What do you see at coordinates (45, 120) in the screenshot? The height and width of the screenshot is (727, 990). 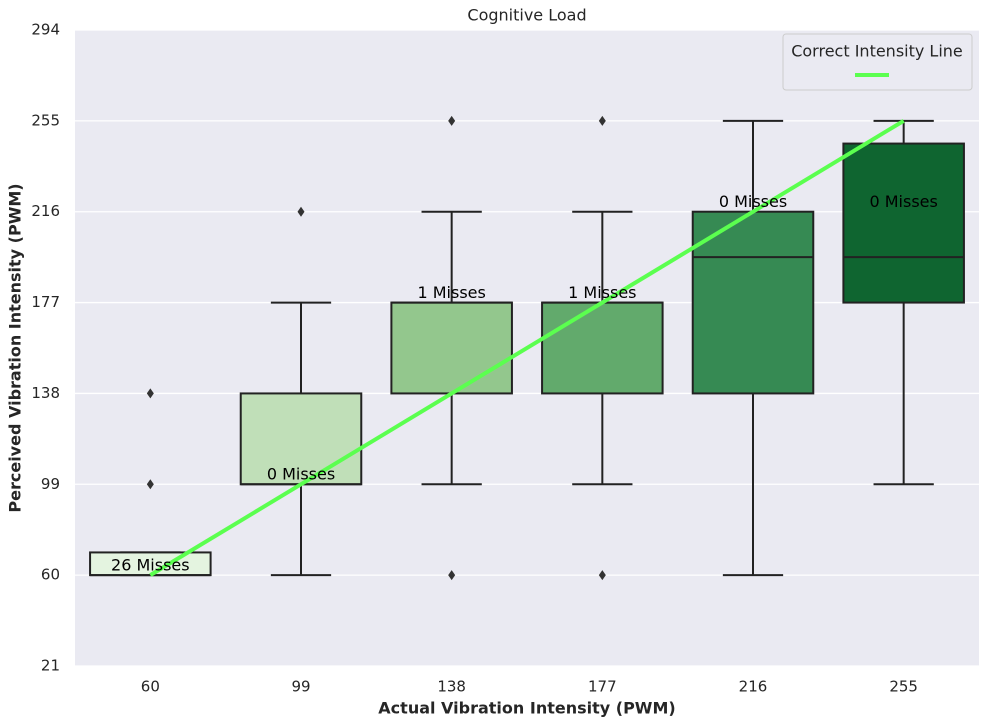 I see `y-tick-label: 255` at bounding box center [45, 120].